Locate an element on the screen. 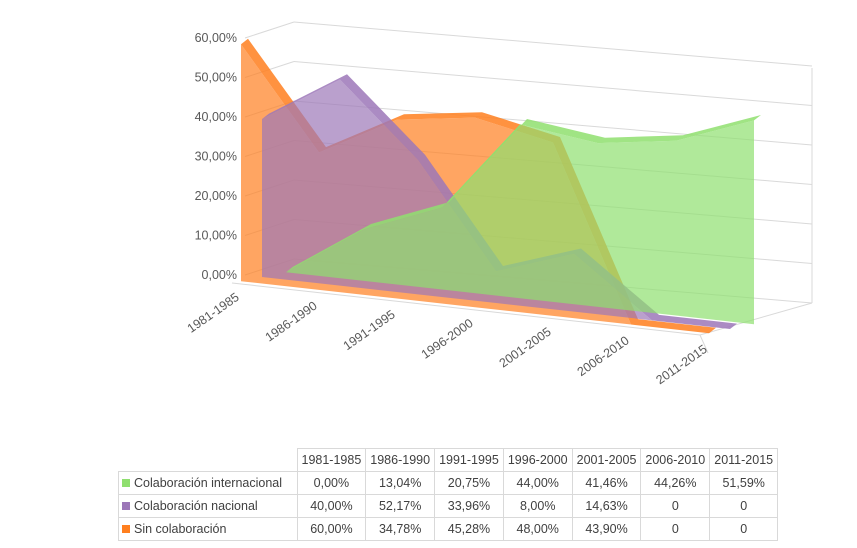  table-column-header: 1996-2000 is located at coordinates (537, 460).